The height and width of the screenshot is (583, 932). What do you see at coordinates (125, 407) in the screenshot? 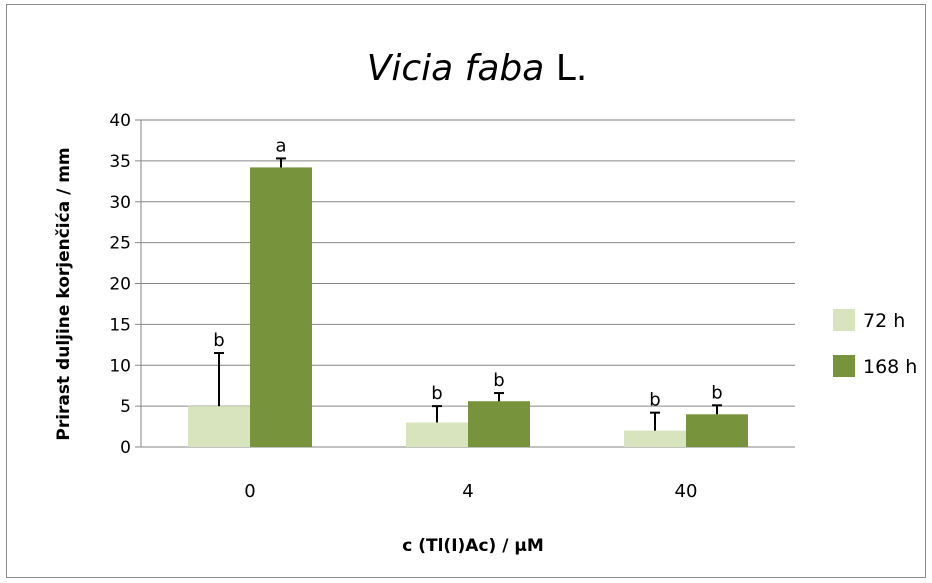
I see `y-tick-label: 5` at bounding box center [125, 407].